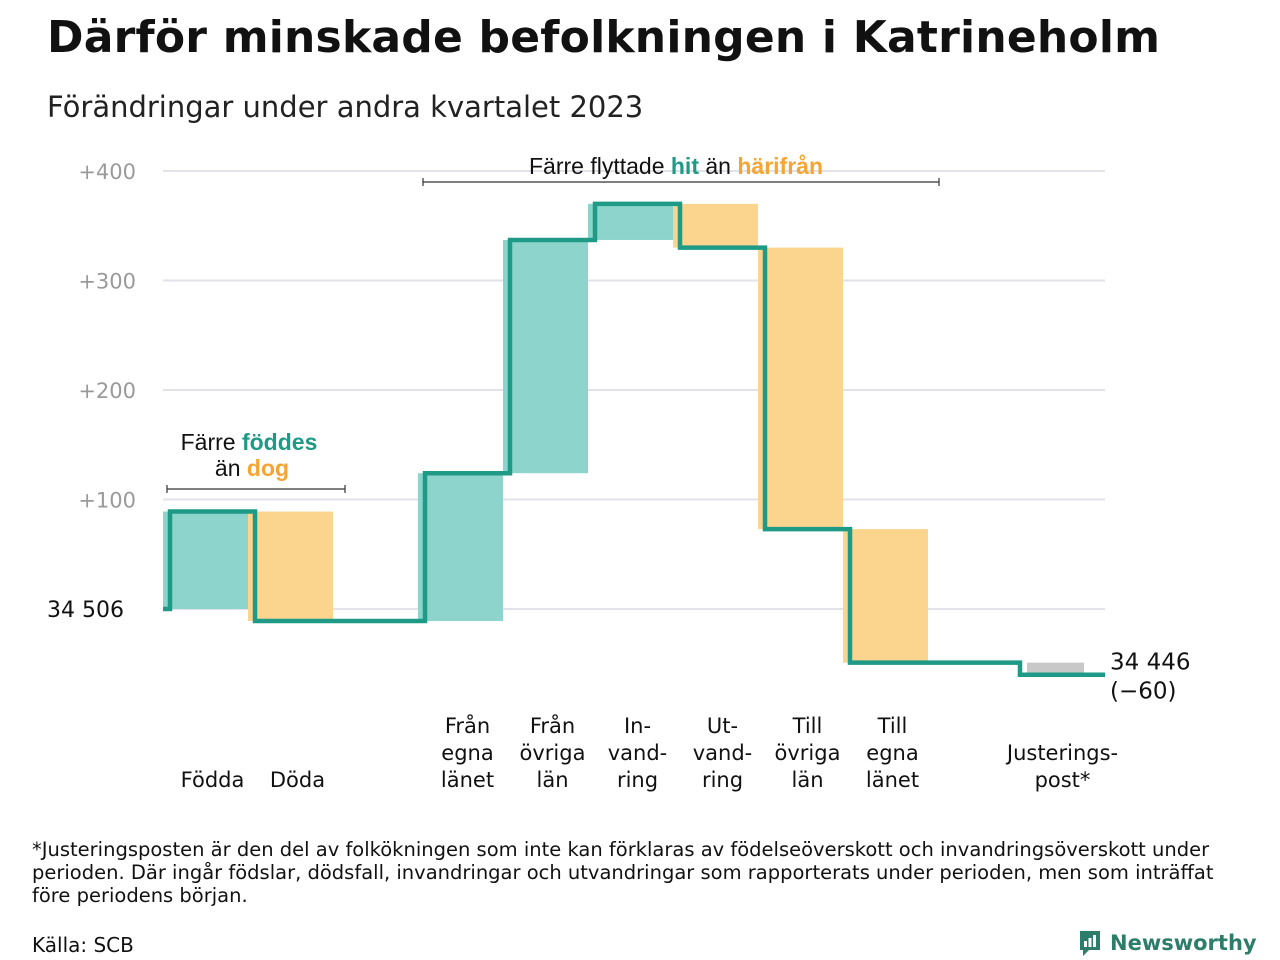 The height and width of the screenshot is (960, 1280). I want to click on chart-subtitle: Förändringar under andra kvartalet 2023, so click(345, 107).